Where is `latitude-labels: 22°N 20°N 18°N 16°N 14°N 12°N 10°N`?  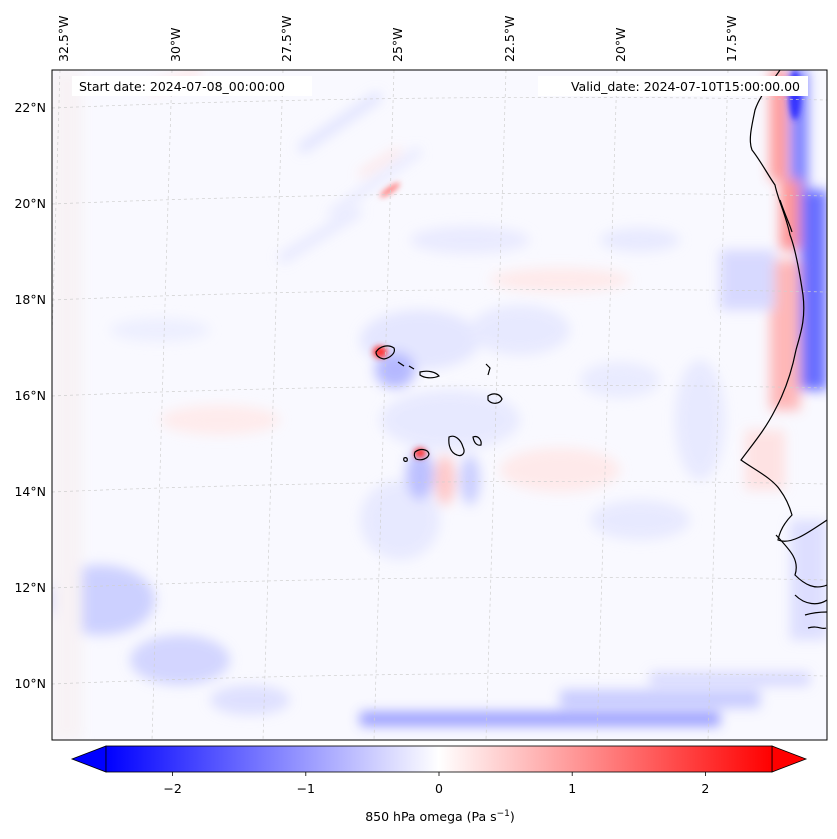
latitude-labels: 22°N 20°N 18°N 16°N 14°N 12°N 10°N is located at coordinates (30, 395).